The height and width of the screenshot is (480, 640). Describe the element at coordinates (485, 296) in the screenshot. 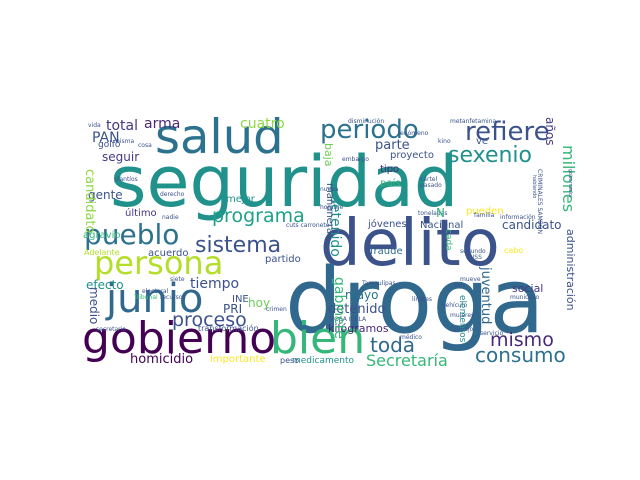

I see `word-juventud: juventud` at that location.